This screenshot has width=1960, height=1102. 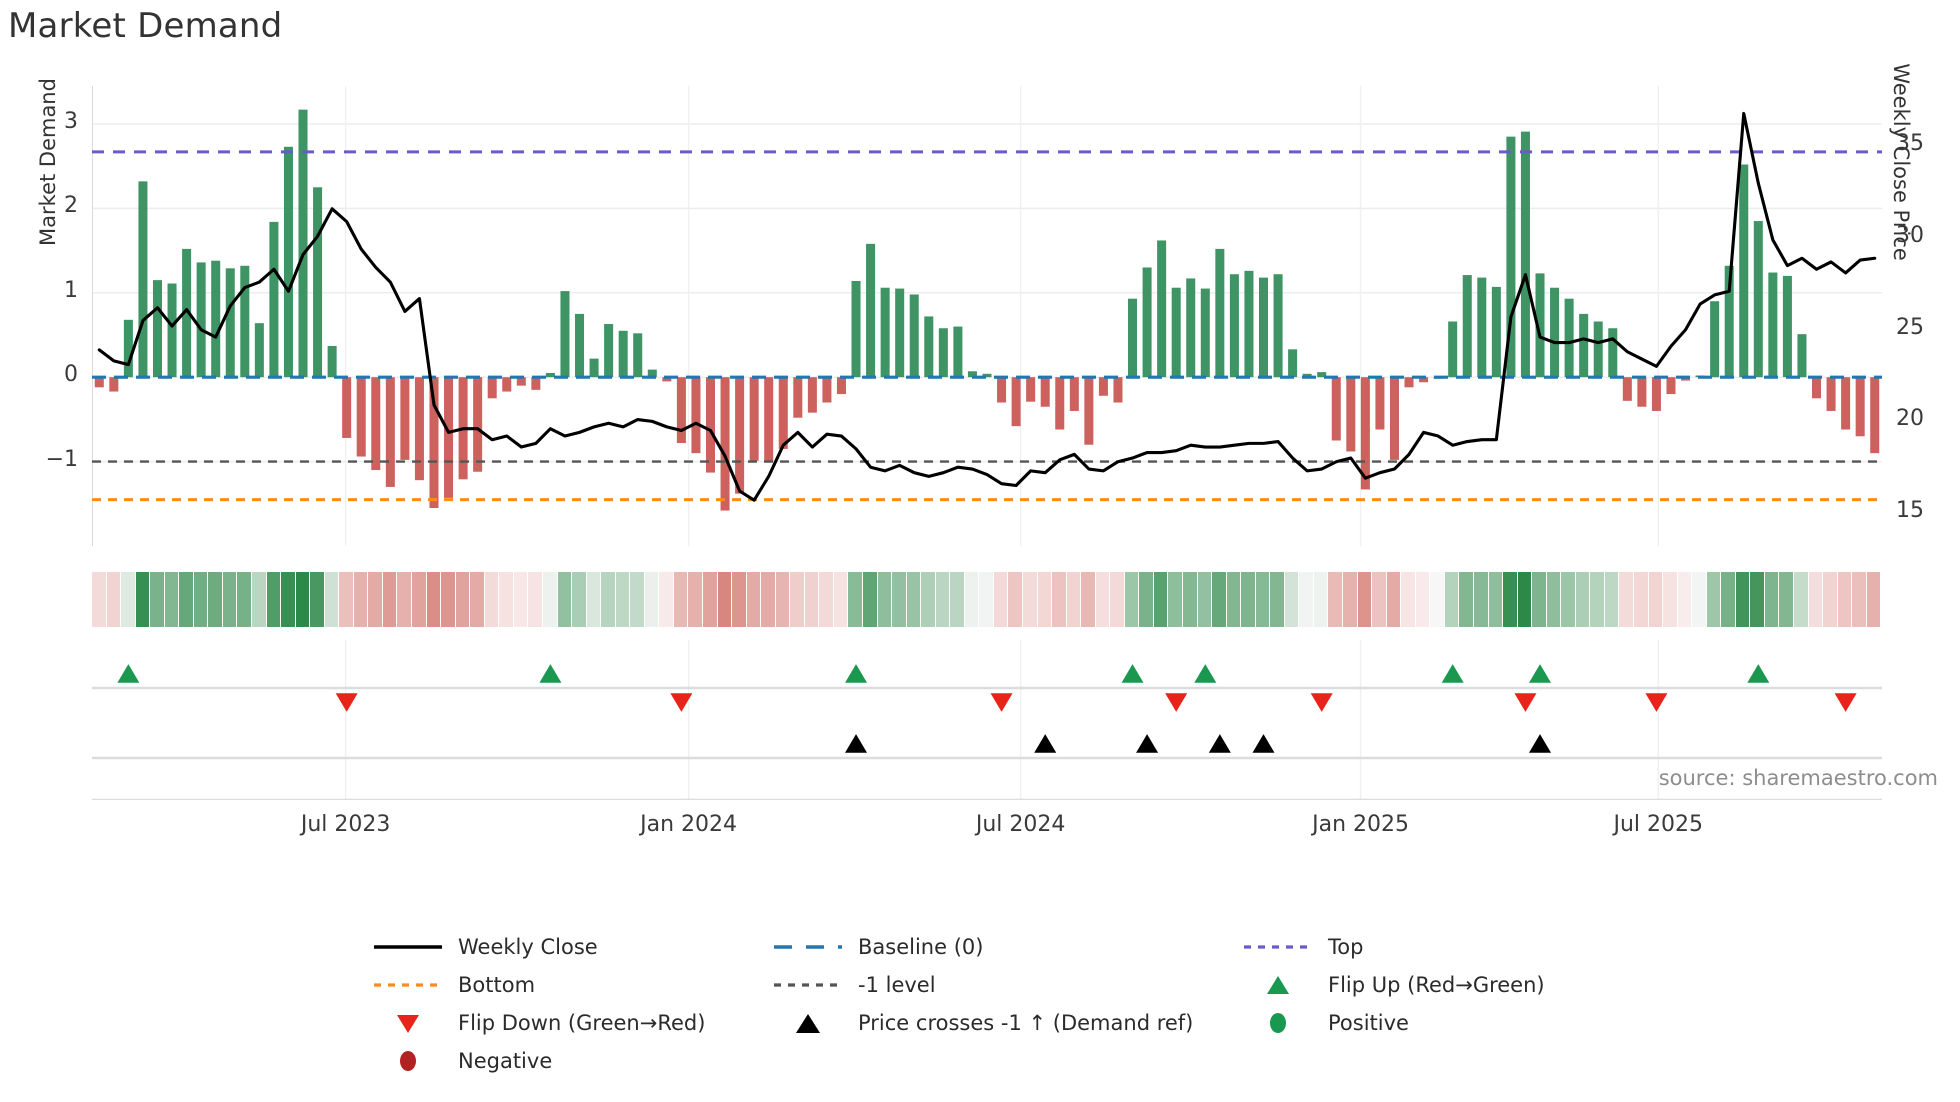 What do you see at coordinates (505, 1060) in the screenshot?
I see `legend-item-label: Negative` at bounding box center [505, 1060].